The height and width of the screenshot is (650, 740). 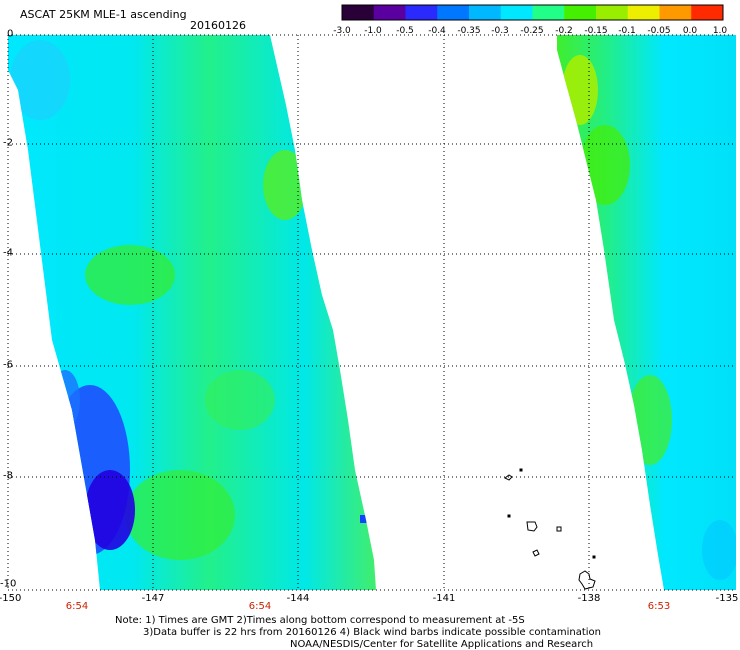 I want to click on lat-label: -6, so click(x=8, y=365).